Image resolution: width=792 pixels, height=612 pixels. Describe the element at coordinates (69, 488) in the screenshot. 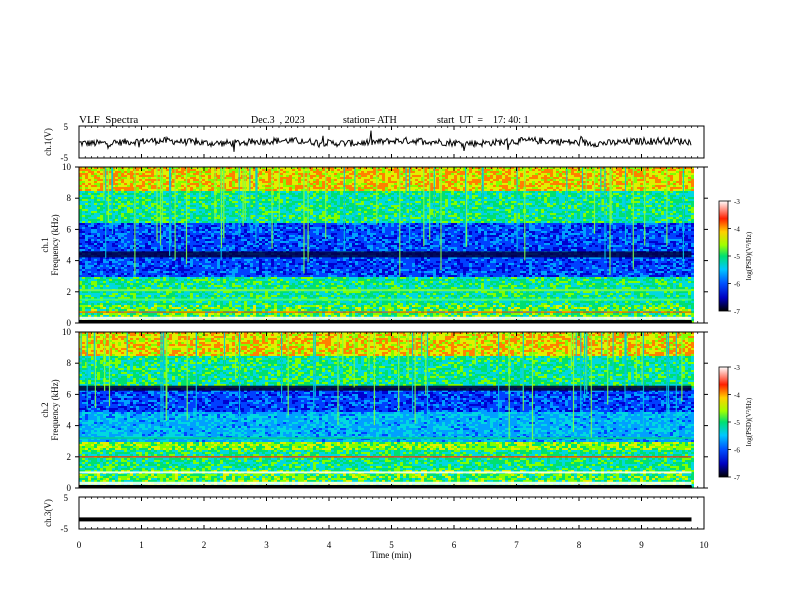

I see `ch2-freq-tick-0: 0` at that location.